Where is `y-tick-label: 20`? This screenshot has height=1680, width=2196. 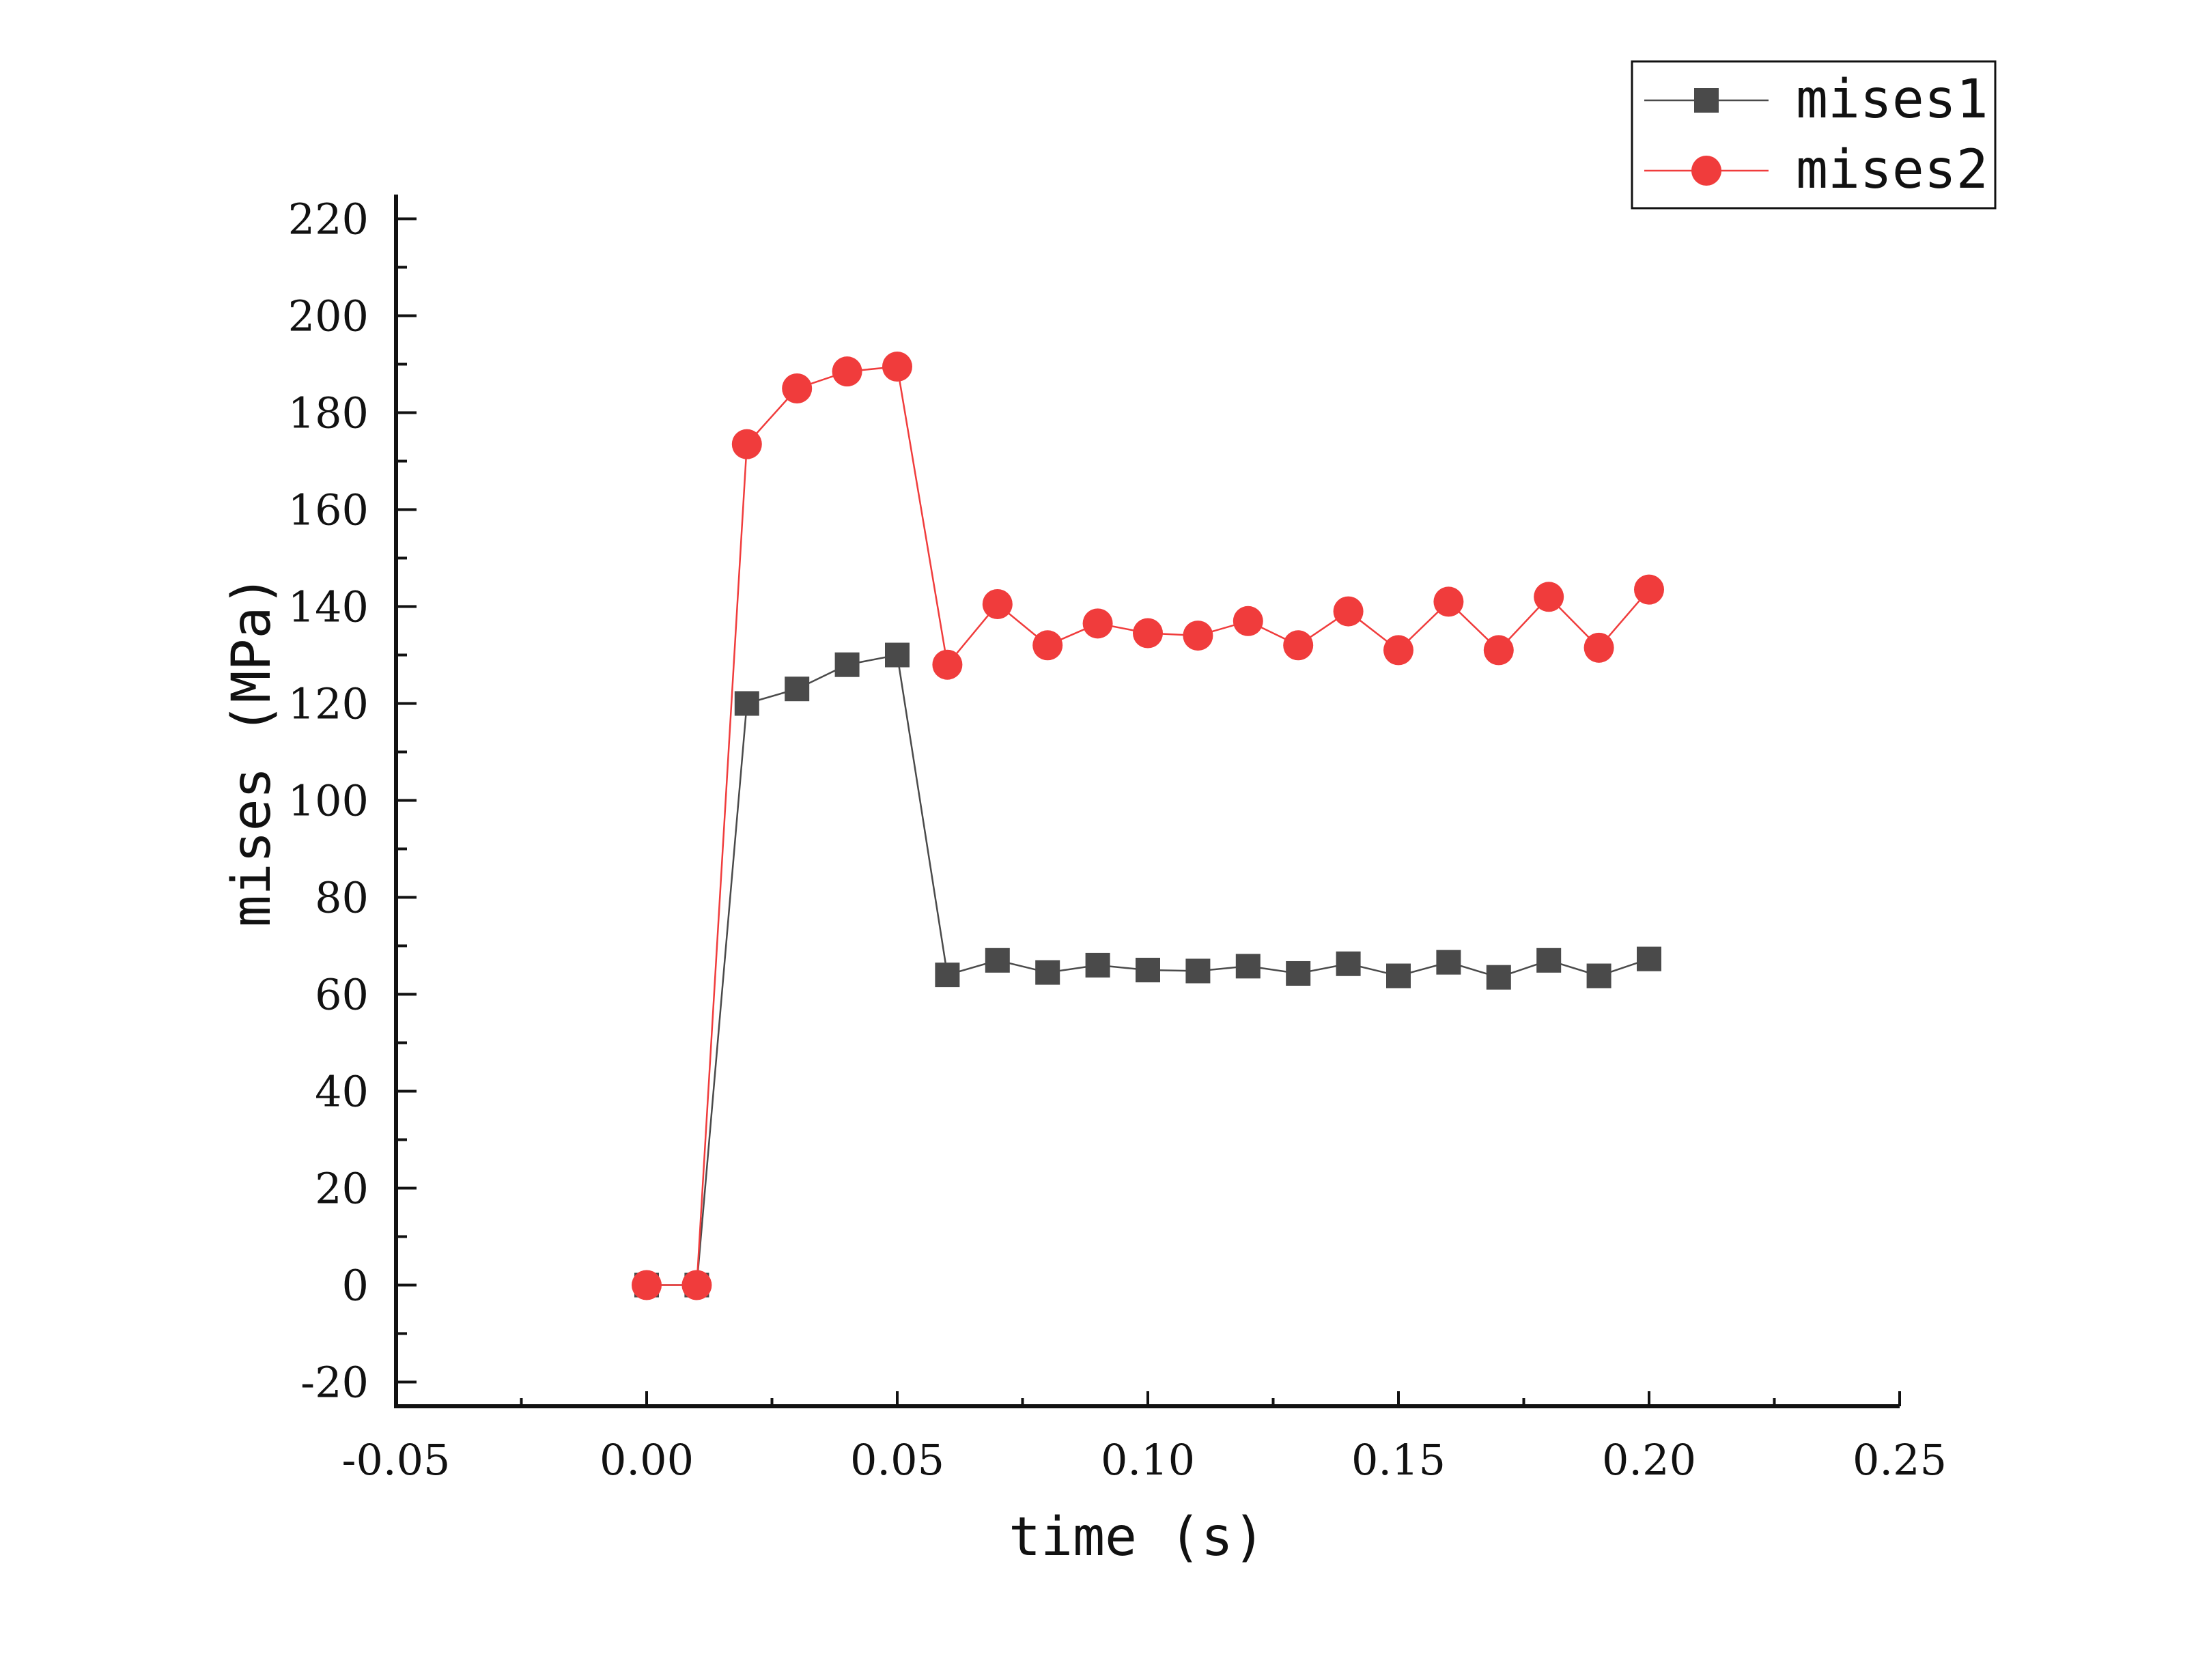 y-tick-label: 20 is located at coordinates (342, 1189).